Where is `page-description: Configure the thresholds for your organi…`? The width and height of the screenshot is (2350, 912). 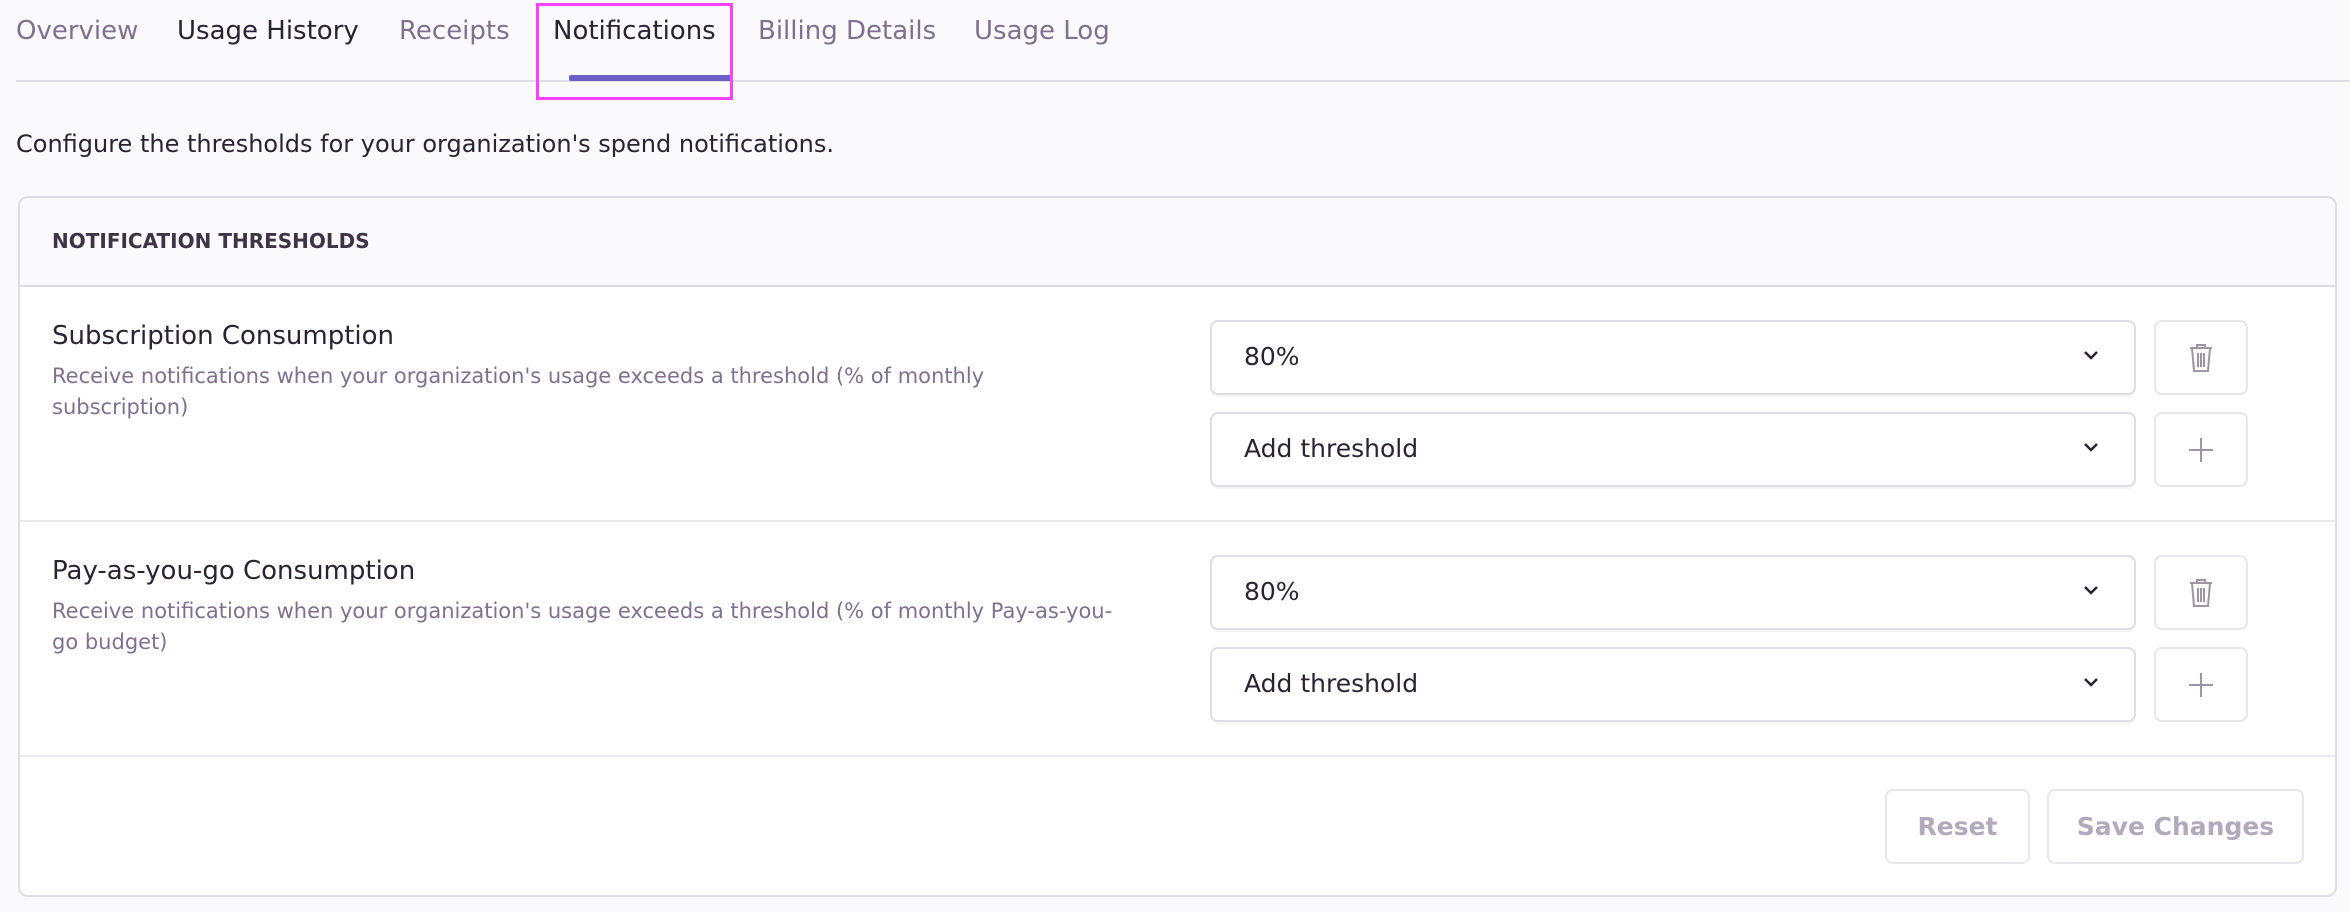 page-description: Configure the thresholds for your organi… is located at coordinates (425, 144).